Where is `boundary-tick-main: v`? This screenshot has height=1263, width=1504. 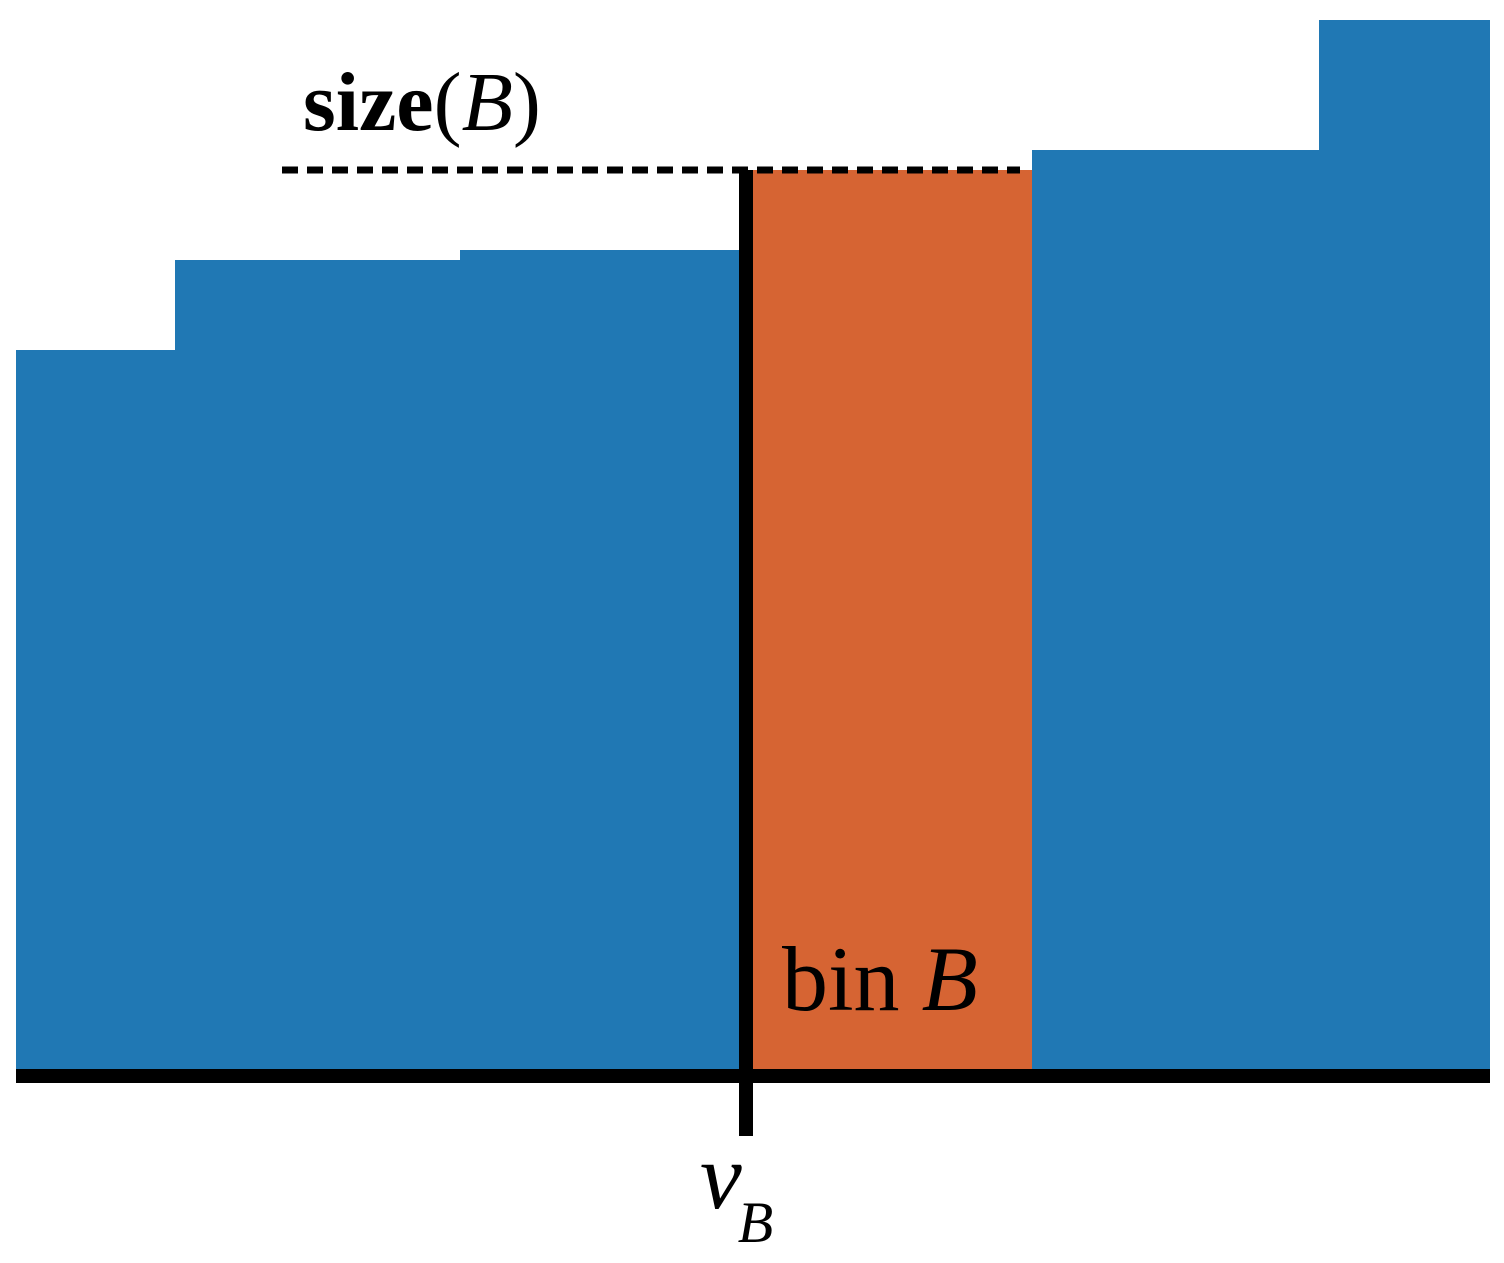
boundary-tick-main: v is located at coordinates (721, 1177).